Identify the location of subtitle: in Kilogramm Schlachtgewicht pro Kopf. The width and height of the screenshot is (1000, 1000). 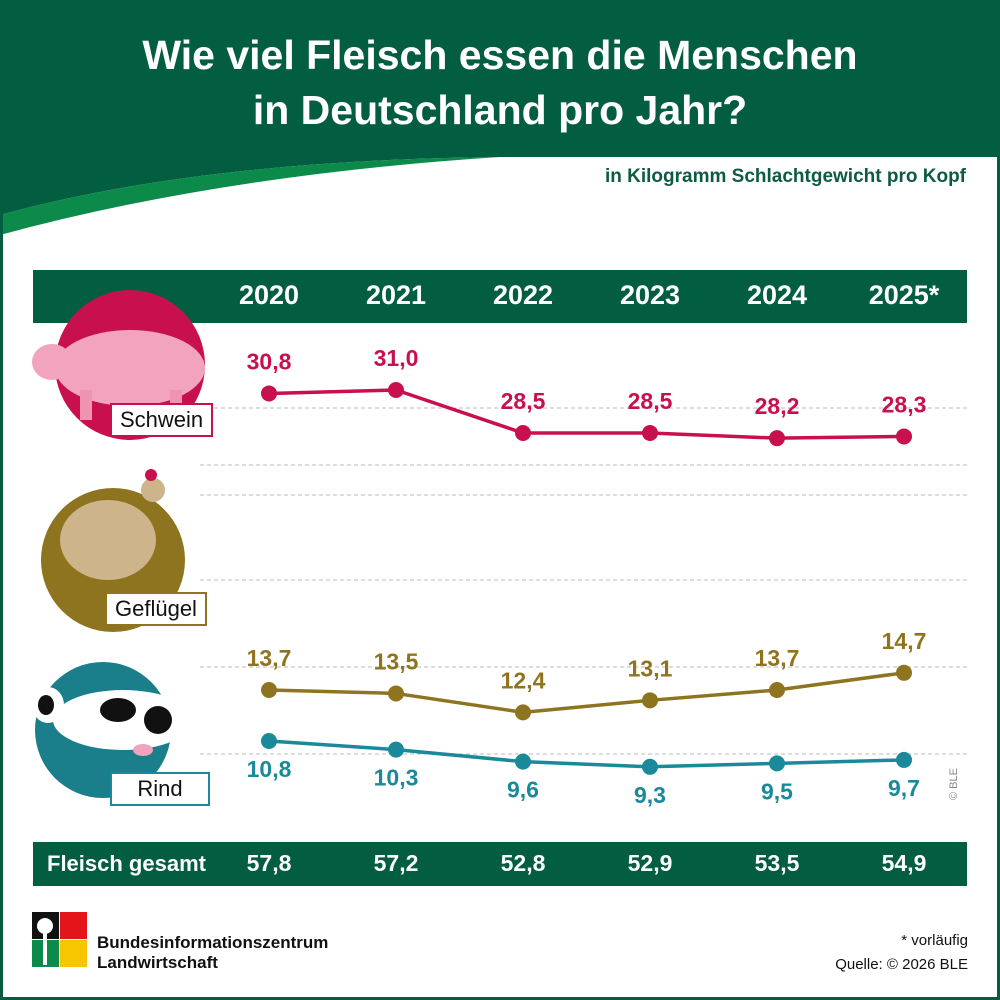
(785, 176).